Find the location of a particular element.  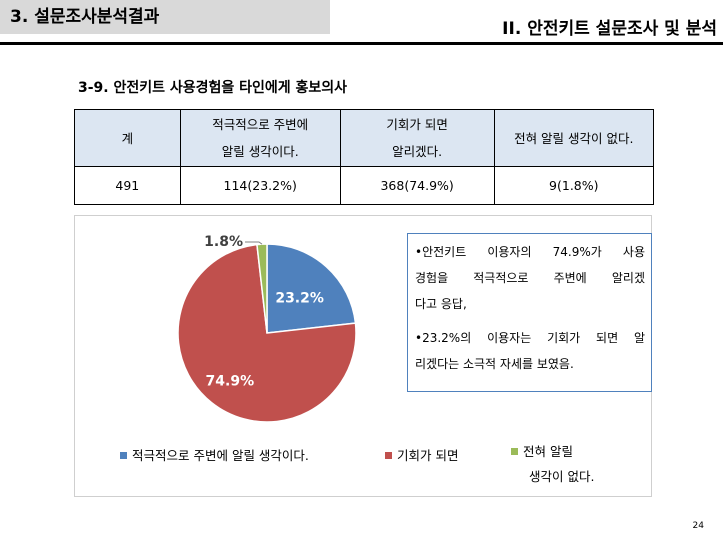

header-total: 계 is located at coordinates (127, 138).